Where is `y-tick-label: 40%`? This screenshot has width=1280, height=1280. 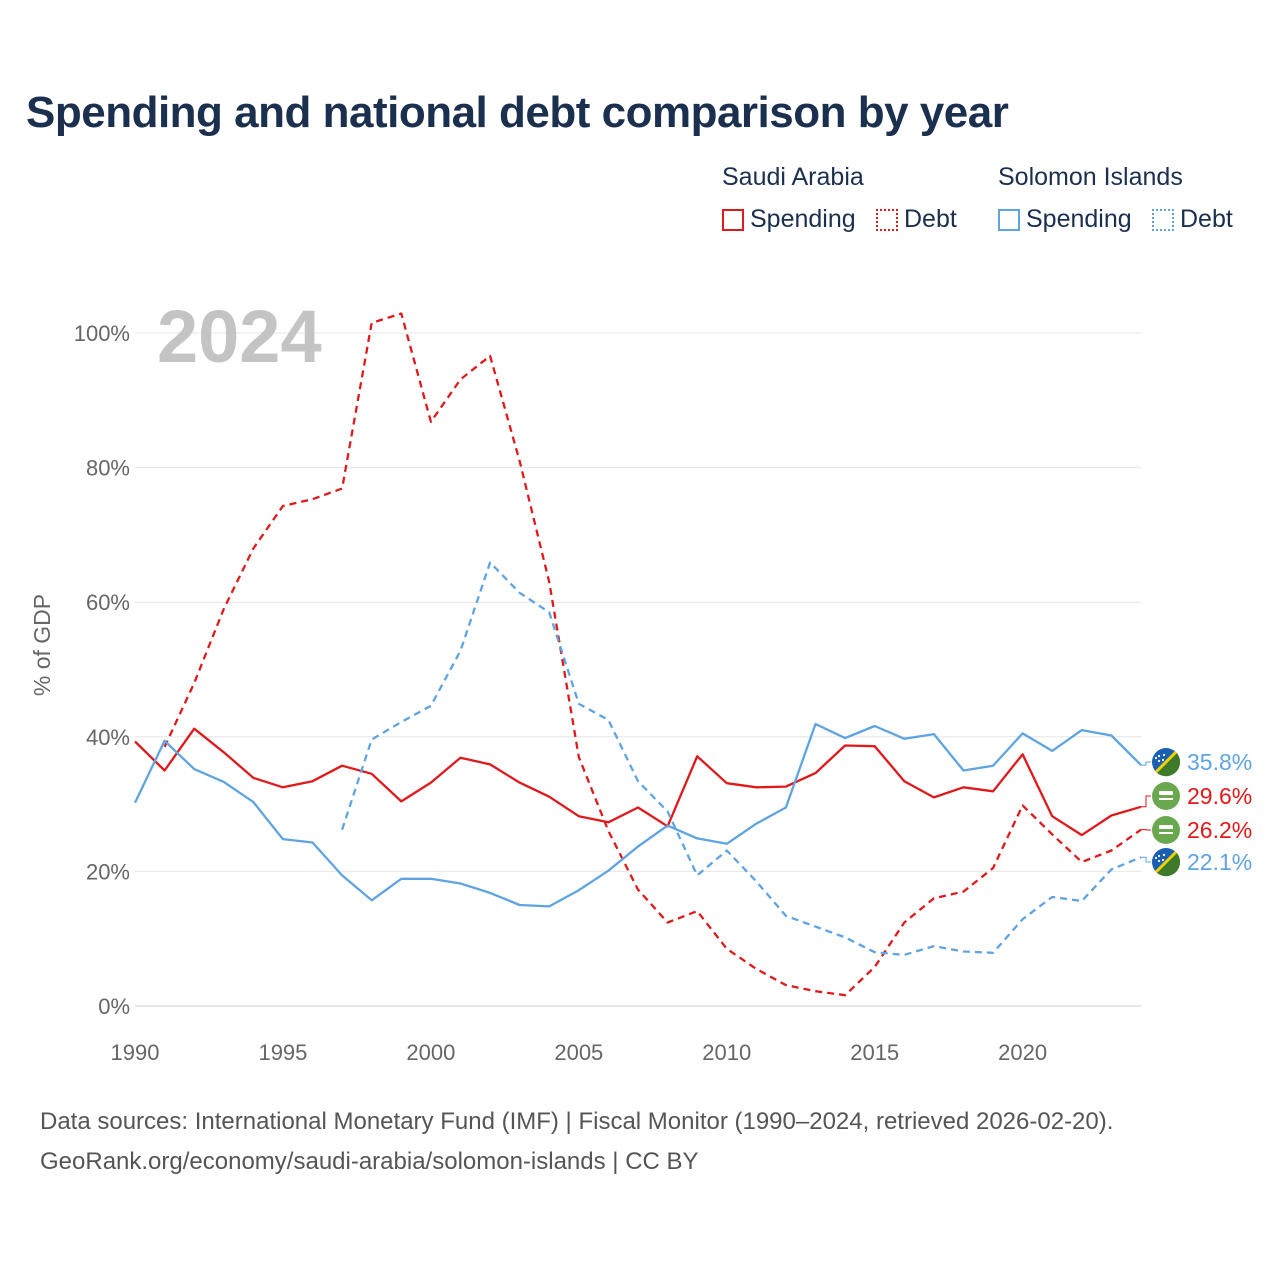
y-tick-label: 40% is located at coordinates (108, 737).